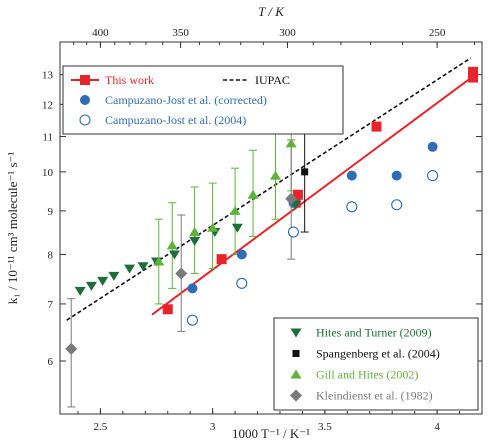 The width and height of the screenshot is (492, 446). What do you see at coordinates (437, 33) in the screenshot?
I see `top-tick-label: 250` at bounding box center [437, 33].